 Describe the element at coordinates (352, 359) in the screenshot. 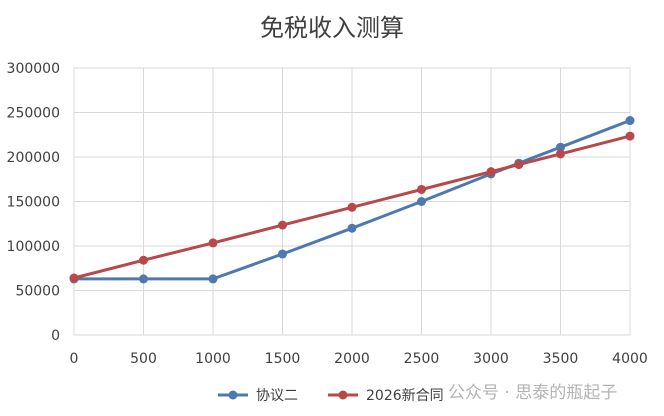

I see `x-tick-label: 2000` at that location.